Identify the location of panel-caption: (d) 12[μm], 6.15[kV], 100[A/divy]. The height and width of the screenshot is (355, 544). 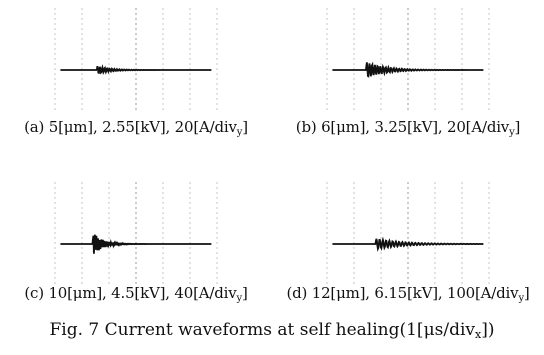
(408, 294).